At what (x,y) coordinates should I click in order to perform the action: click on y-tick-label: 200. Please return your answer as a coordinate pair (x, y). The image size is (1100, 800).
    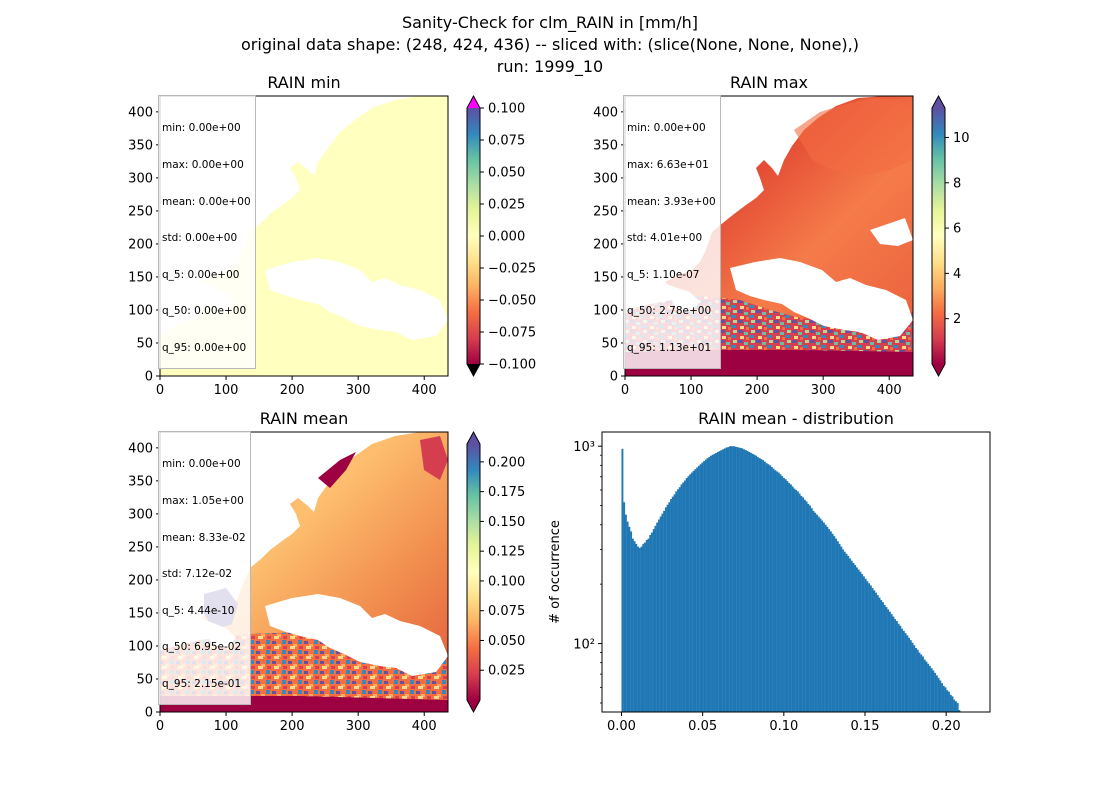
    Looking at the image, I should click on (140, 580).